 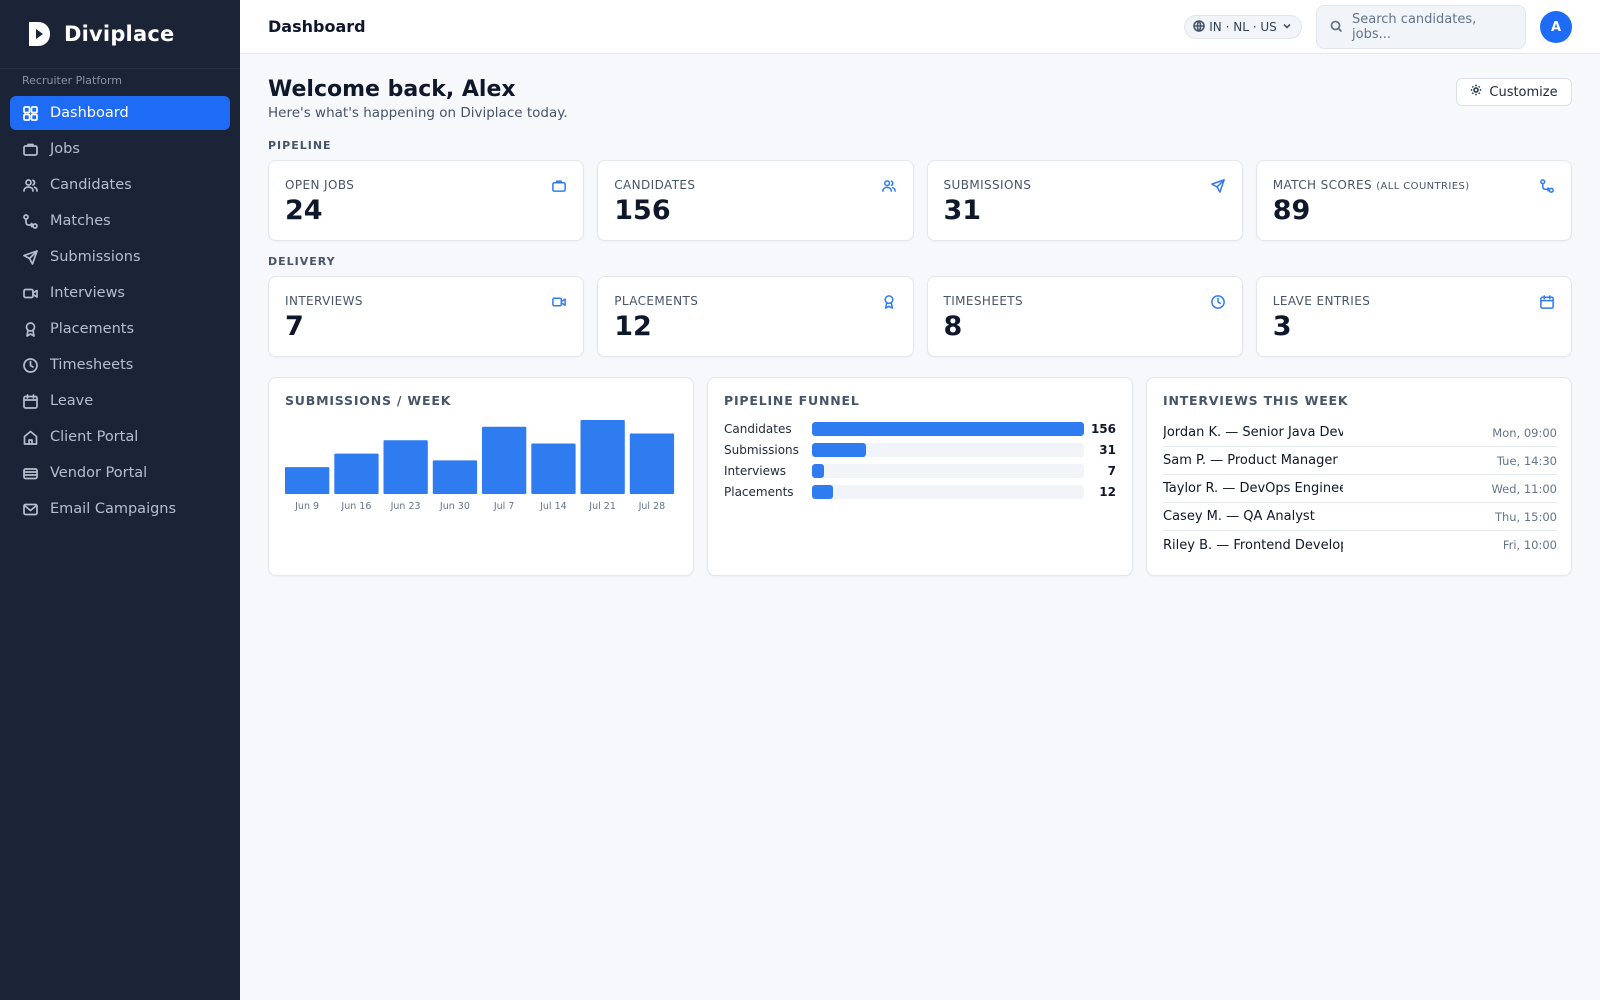 I want to click on interview-row: Sam P. — Product Manager Tue, 14:30, so click(x=1360, y=461).